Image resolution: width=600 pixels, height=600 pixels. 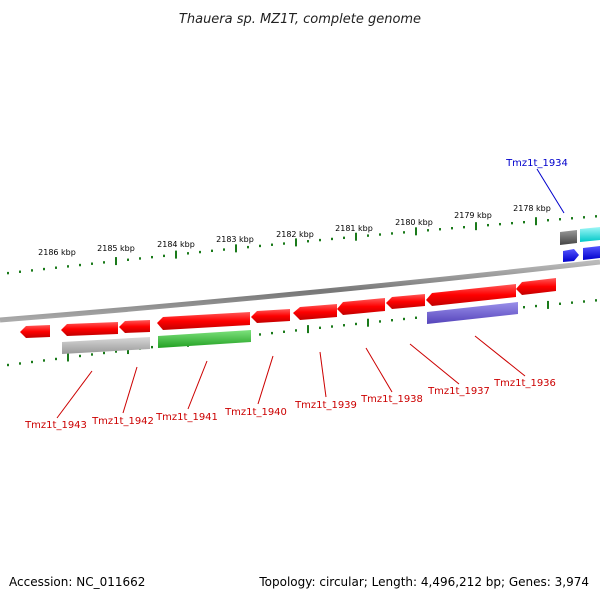 What do you see at coordinates (89, 329) in the screenshot?
I see `gene-tmz1t-1942-red` at bounding box center [89, 329].